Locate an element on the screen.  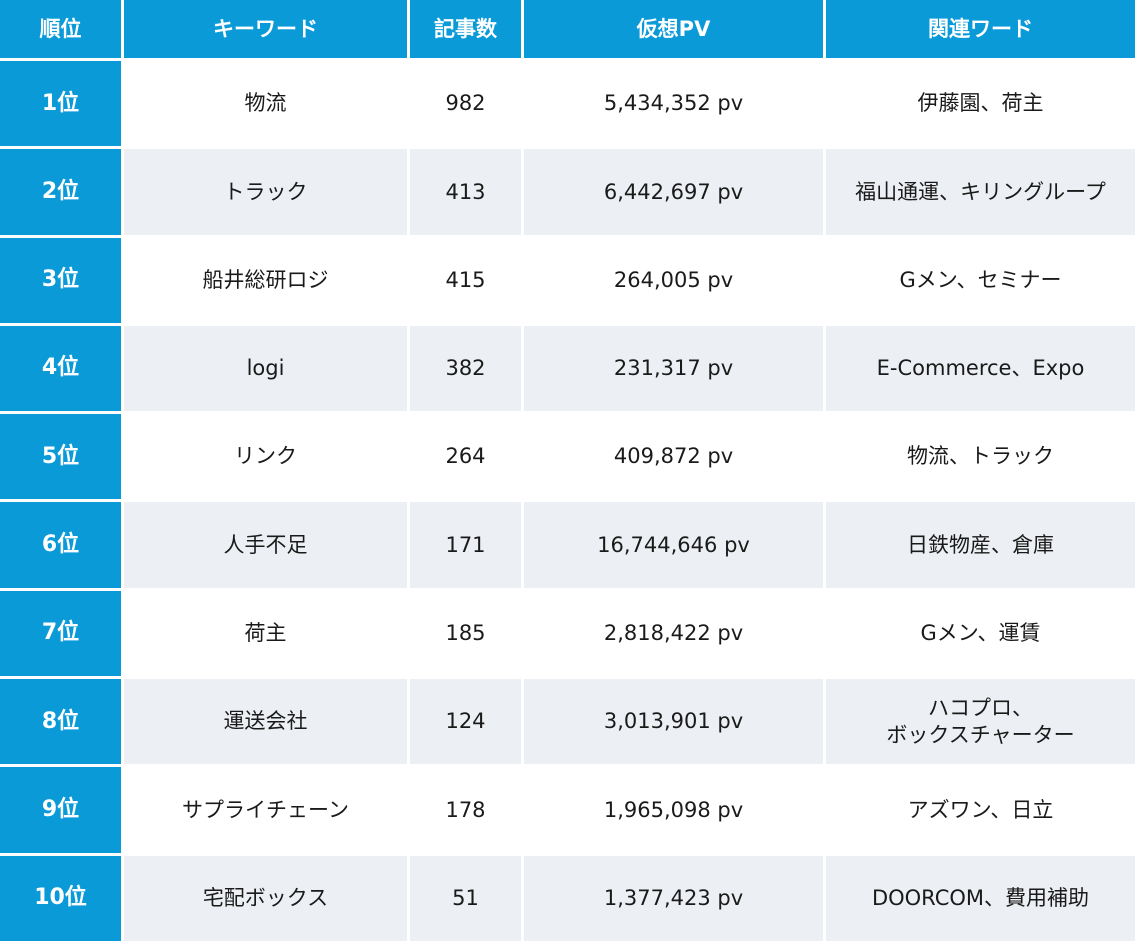
related-words-text: Gメン、運賃 is located at coordinates (980, 633).